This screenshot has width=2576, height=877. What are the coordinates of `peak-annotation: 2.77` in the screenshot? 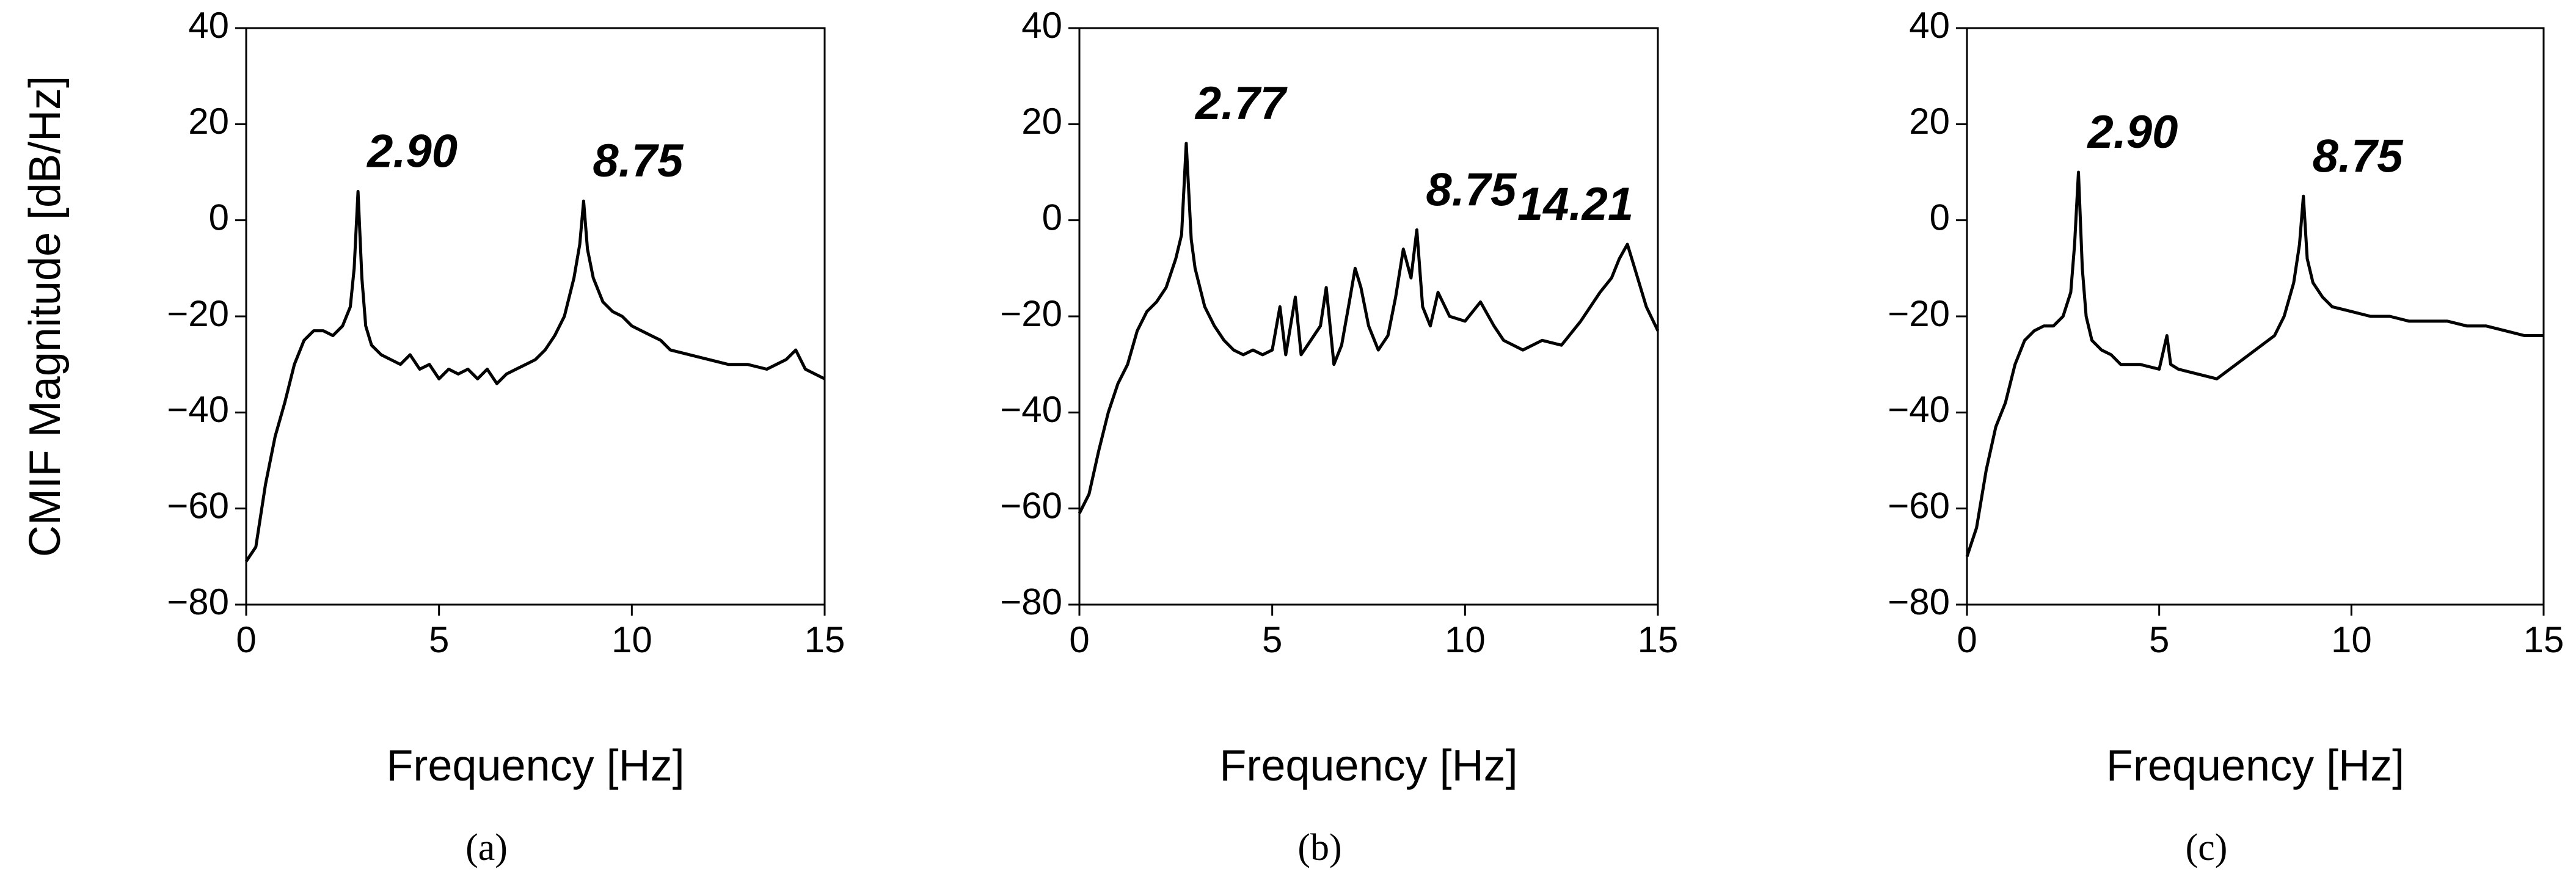 It's located at (1241, 103).